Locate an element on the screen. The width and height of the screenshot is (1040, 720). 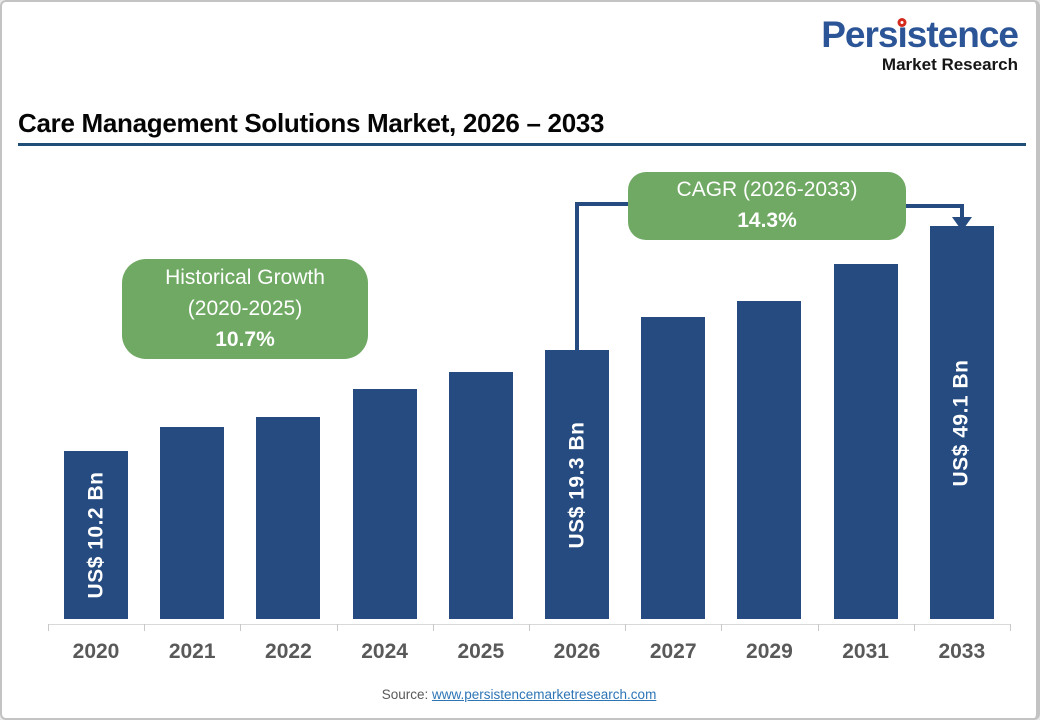
x-axis-label-2025: 2025 is located at coordinates (481, 651).